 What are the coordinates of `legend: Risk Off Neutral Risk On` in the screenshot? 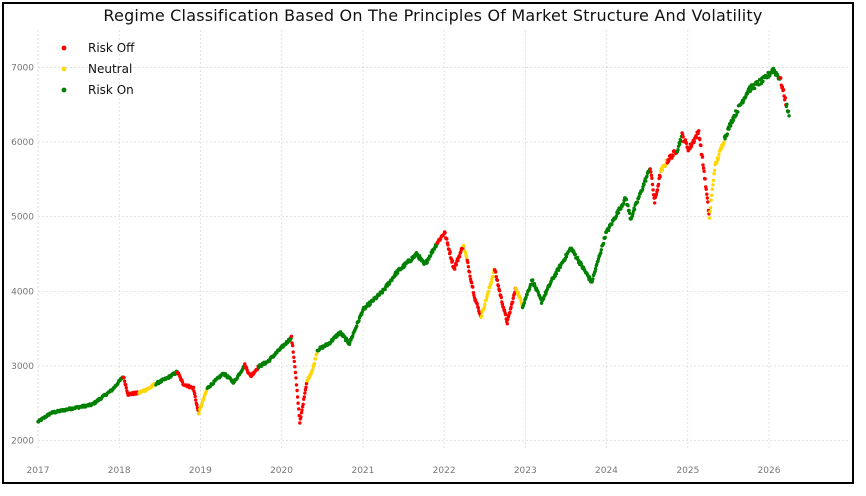 It's located at (98, 69).